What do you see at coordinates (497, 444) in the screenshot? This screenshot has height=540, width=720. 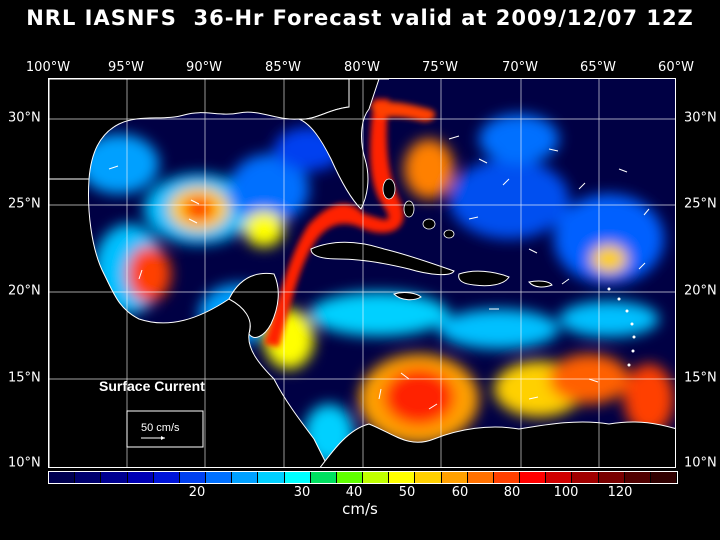 I see `south-america-land` at bounding box center [497, 444].